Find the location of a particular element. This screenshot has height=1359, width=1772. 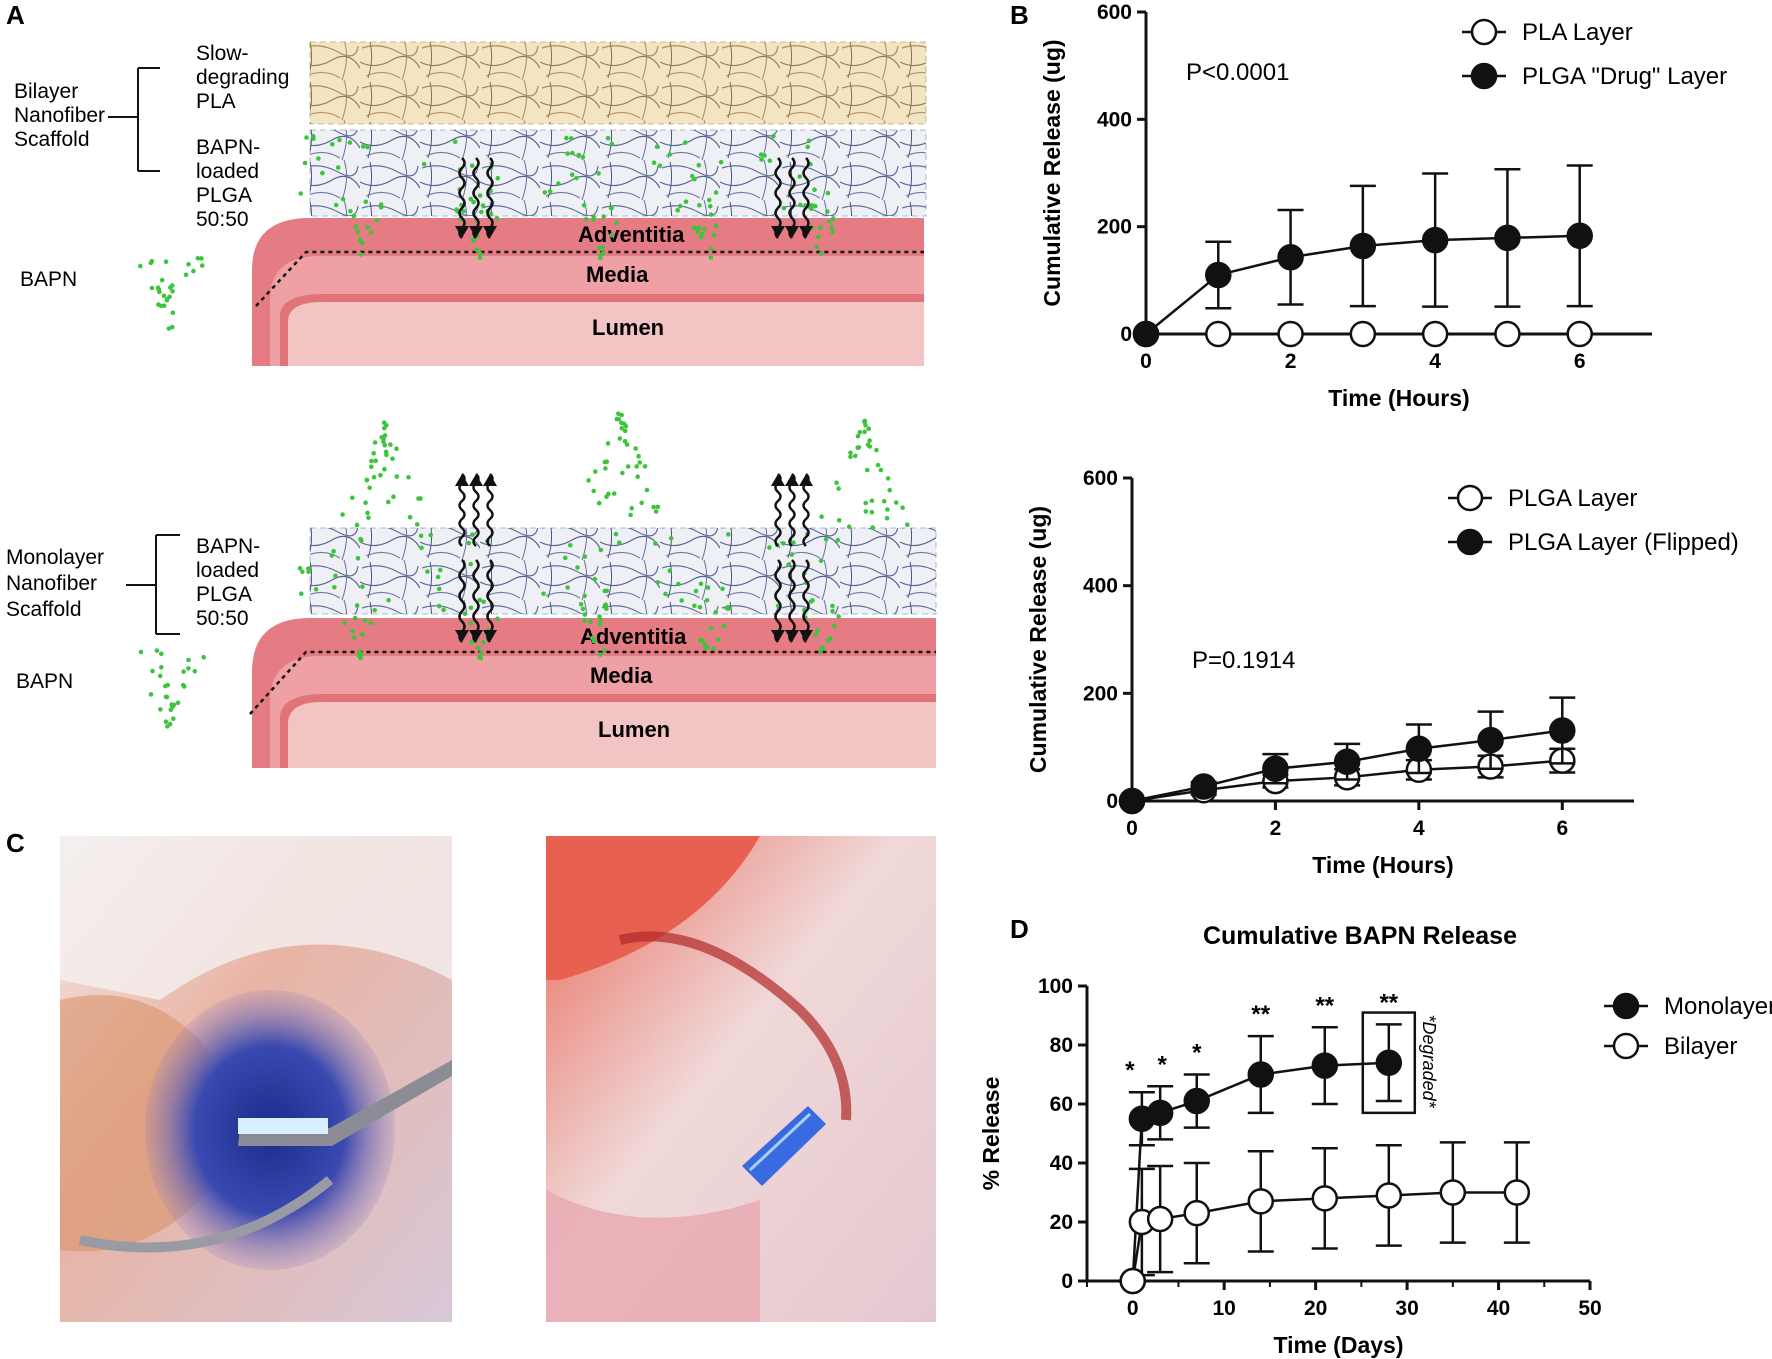

plga-bottom-line-4: 50:50 is located at coordinates (222, 618).